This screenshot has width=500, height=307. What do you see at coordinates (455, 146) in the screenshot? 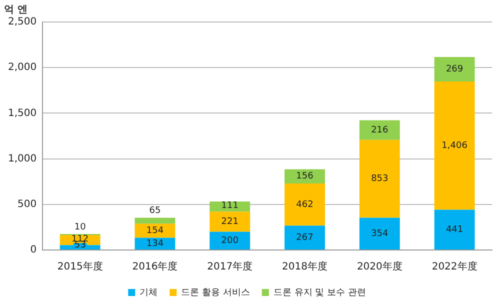
I see `data-label: 1,406` at bounding box center [455, 146].